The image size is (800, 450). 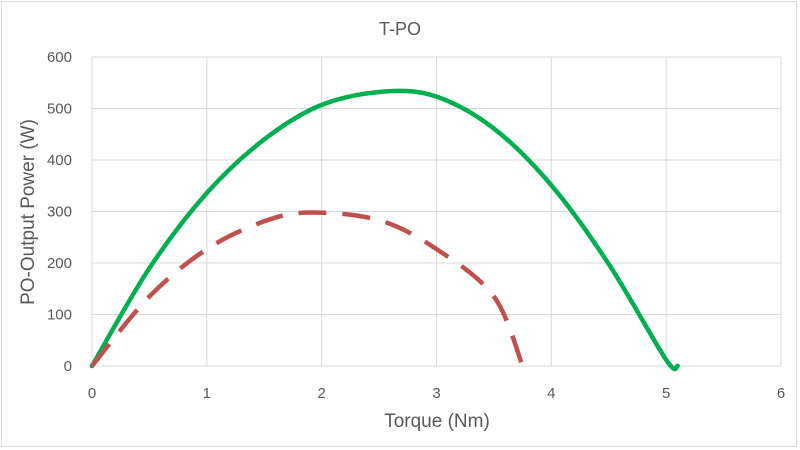 What do you see at coordinates (666, 393) in the screenshot?
I see `x-tick-label: 5` at bounding box center [666, 393].